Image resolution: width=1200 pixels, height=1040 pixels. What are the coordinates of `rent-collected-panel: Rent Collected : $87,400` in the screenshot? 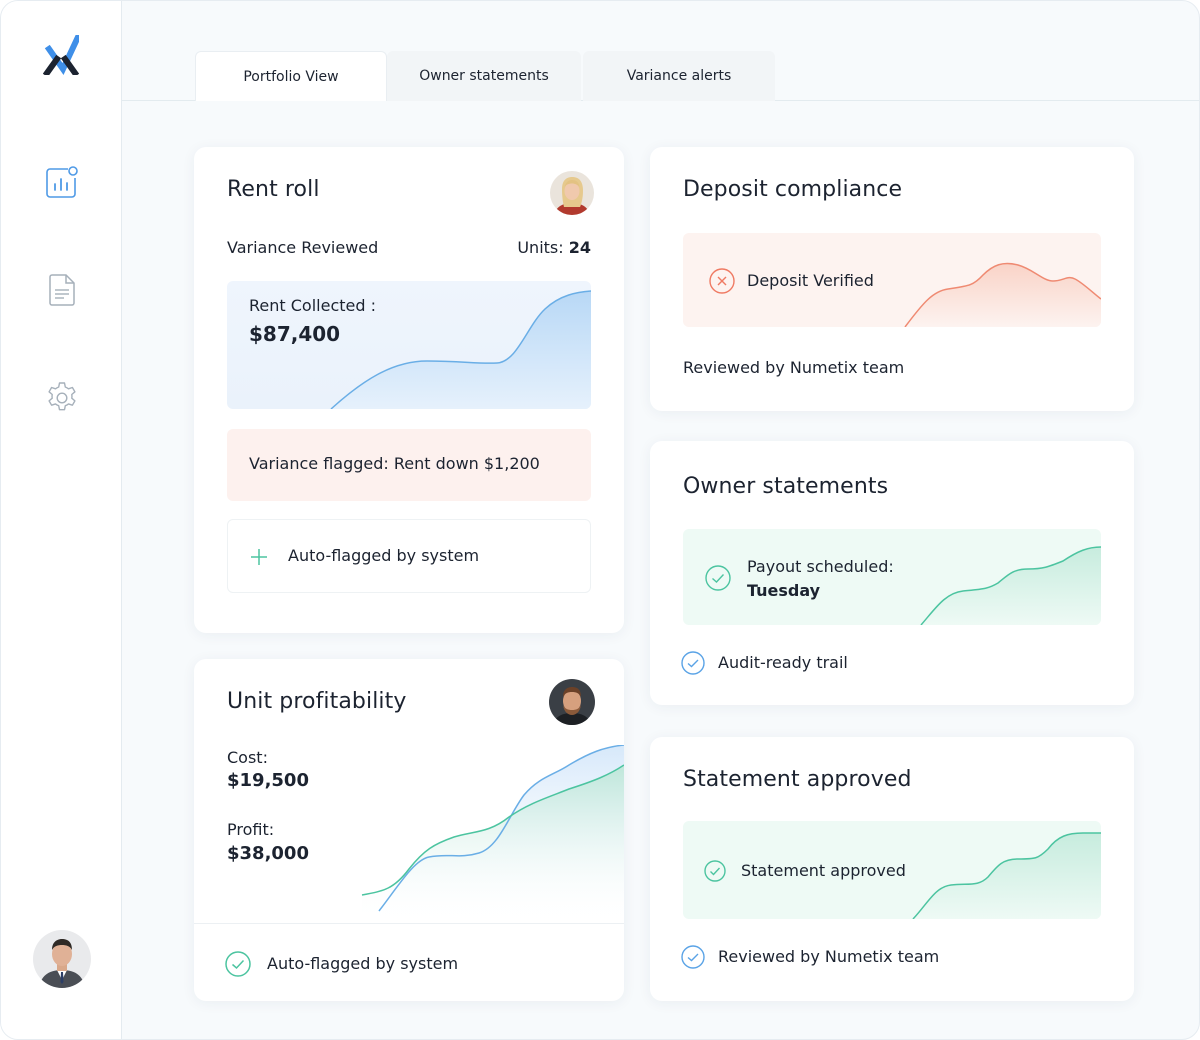 It's located at (409, 345).